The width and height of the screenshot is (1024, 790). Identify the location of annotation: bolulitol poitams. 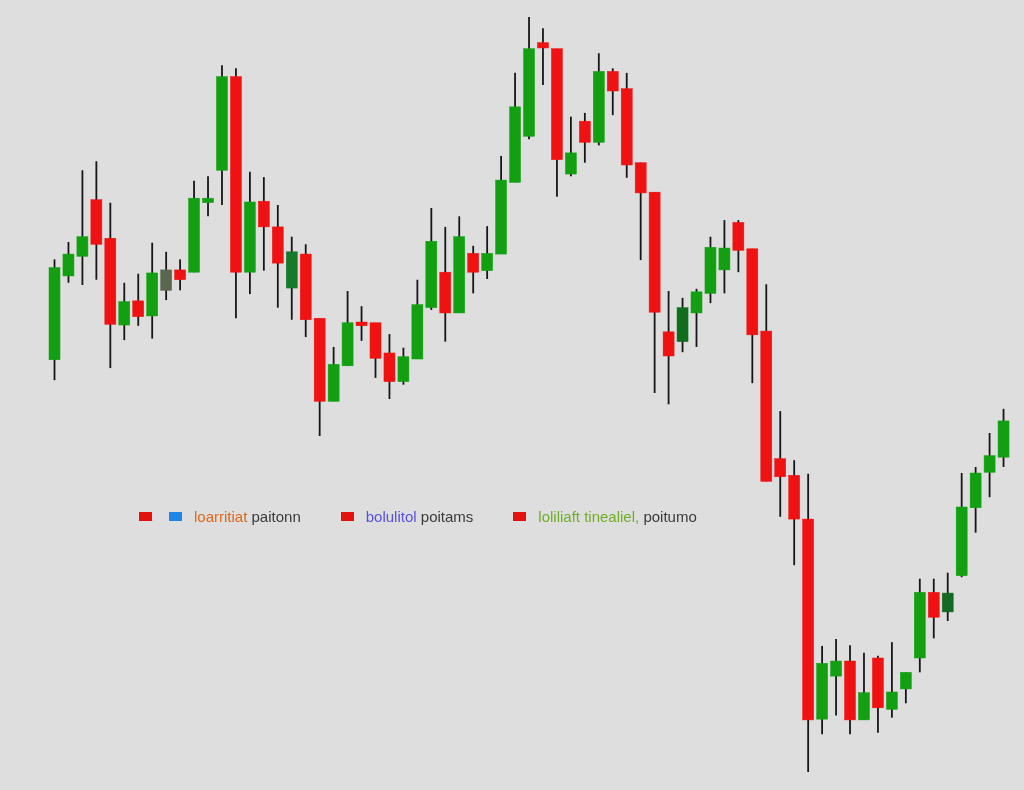
(419, 516).